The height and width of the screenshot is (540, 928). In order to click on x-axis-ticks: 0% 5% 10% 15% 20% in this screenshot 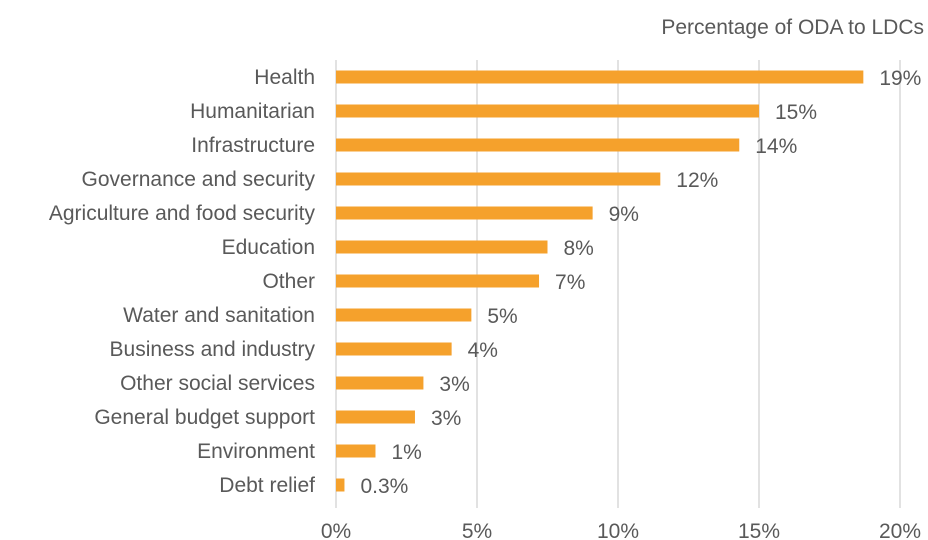, I will do `click(621, 530)`.